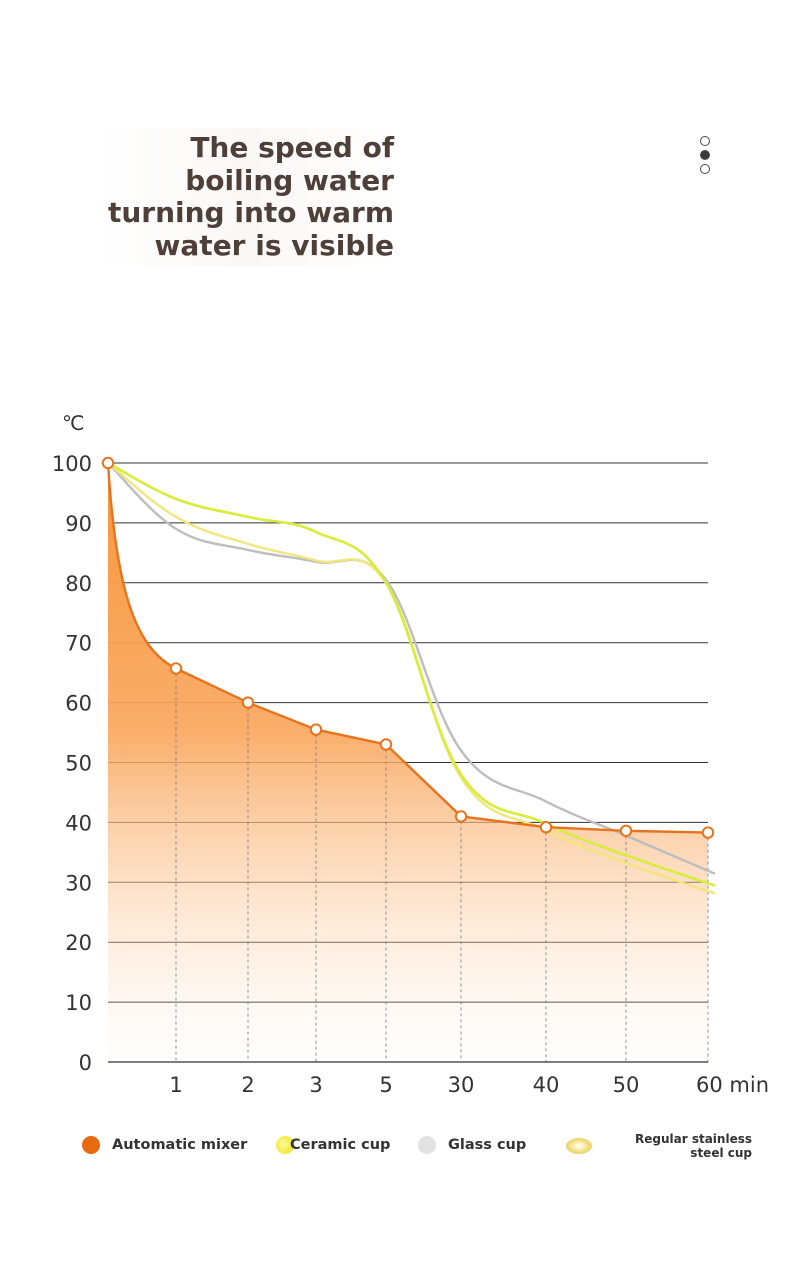 This screenshot has width=790, height=1266. I want to click on y-tick-label-100: 100, so click(72, 464).